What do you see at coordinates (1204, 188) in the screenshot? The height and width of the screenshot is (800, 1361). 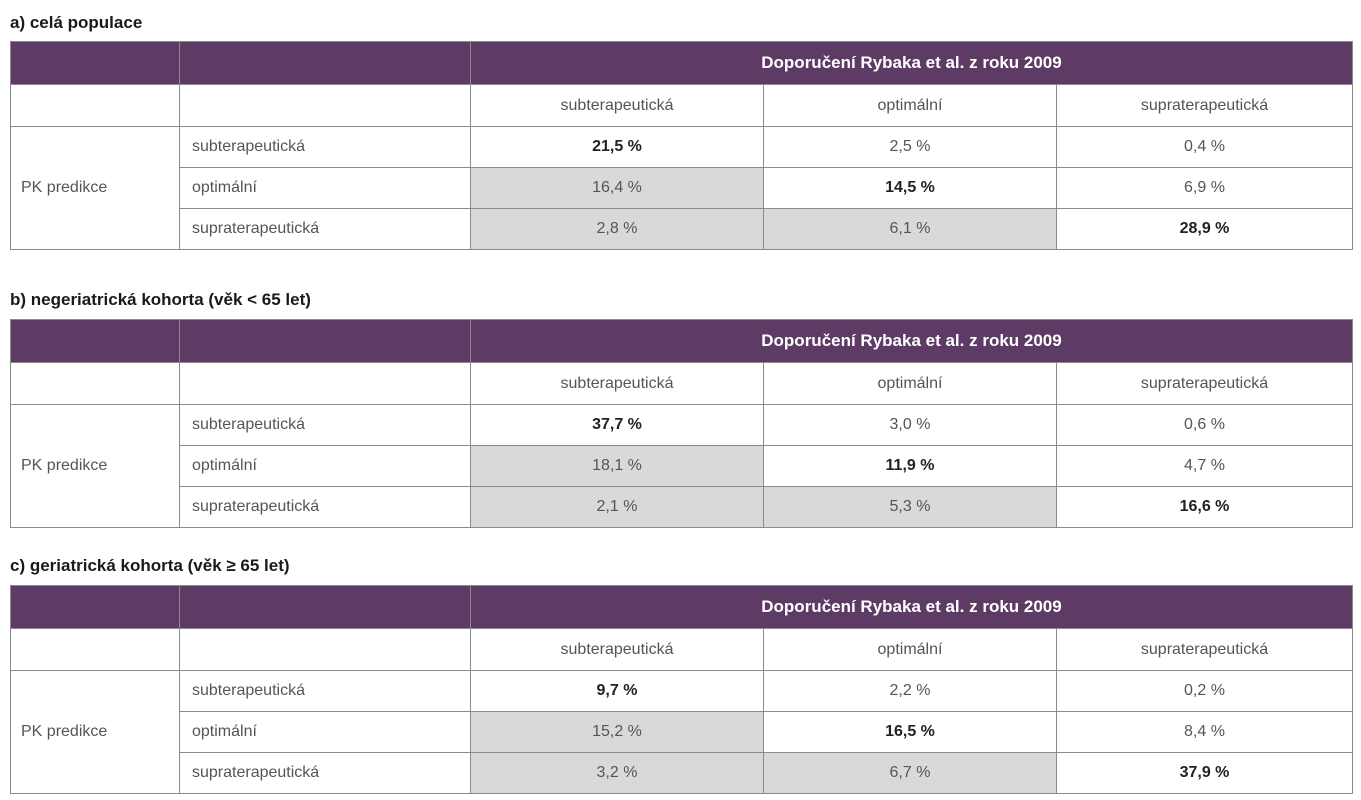 I see `table-cell: 6,9 %` at bounding box center [1204, 188].